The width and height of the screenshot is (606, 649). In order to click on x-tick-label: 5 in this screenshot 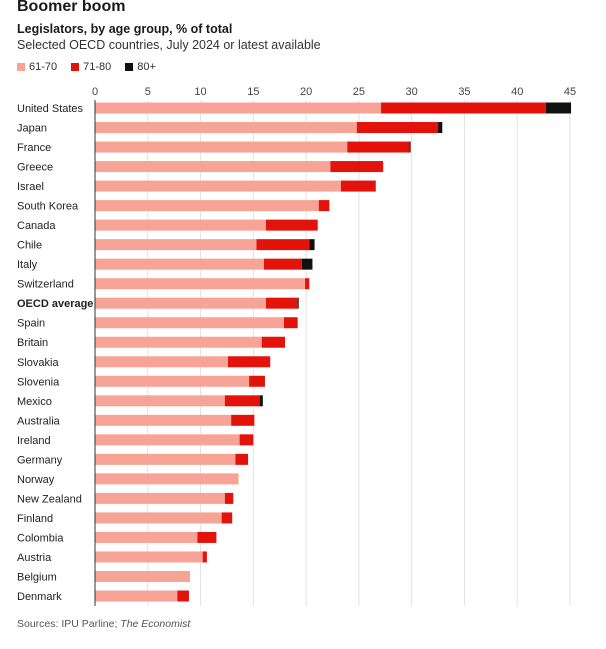, I will do `click(148, 92)`.